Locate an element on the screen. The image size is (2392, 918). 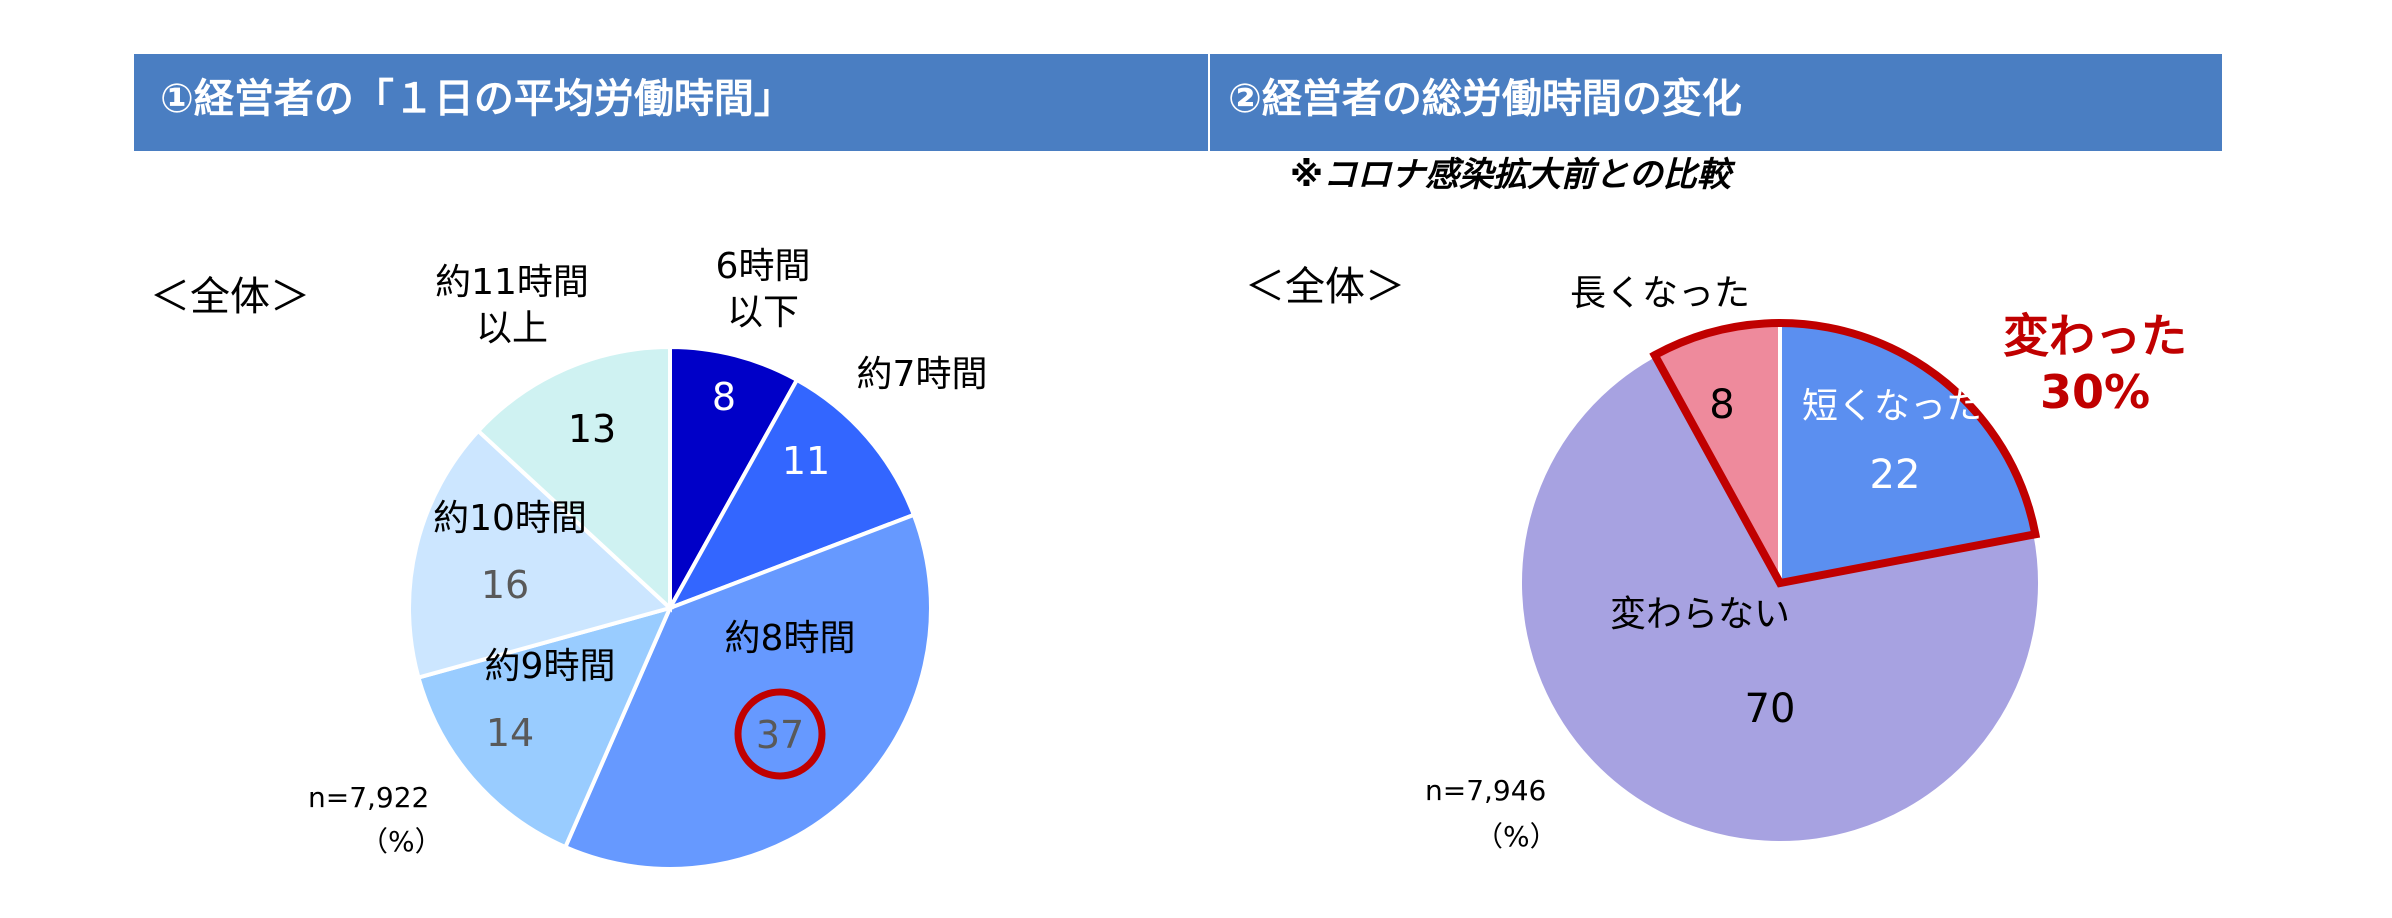
panel2-heading: ②経営者の総労働時間の変化 is located at coordinates (1485, 99).